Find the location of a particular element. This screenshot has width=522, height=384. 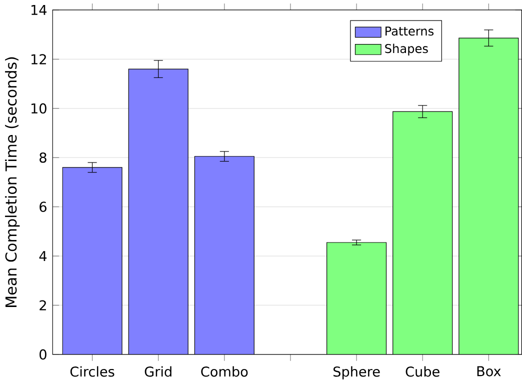

legend-label: Patterns is located at coordinates (410, 31).